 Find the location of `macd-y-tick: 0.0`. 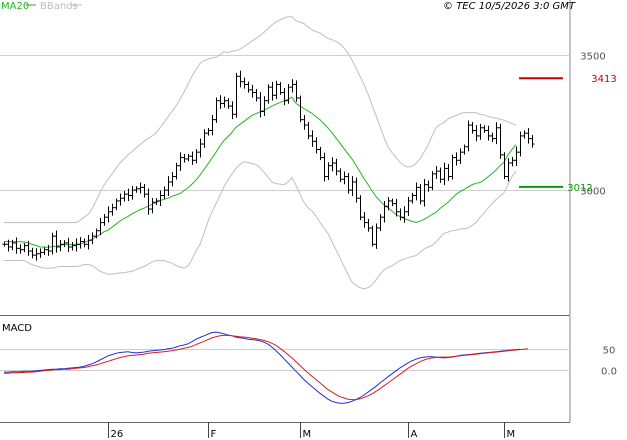

macd-y-tick: 0.0 is located at coordinates (609, 372).